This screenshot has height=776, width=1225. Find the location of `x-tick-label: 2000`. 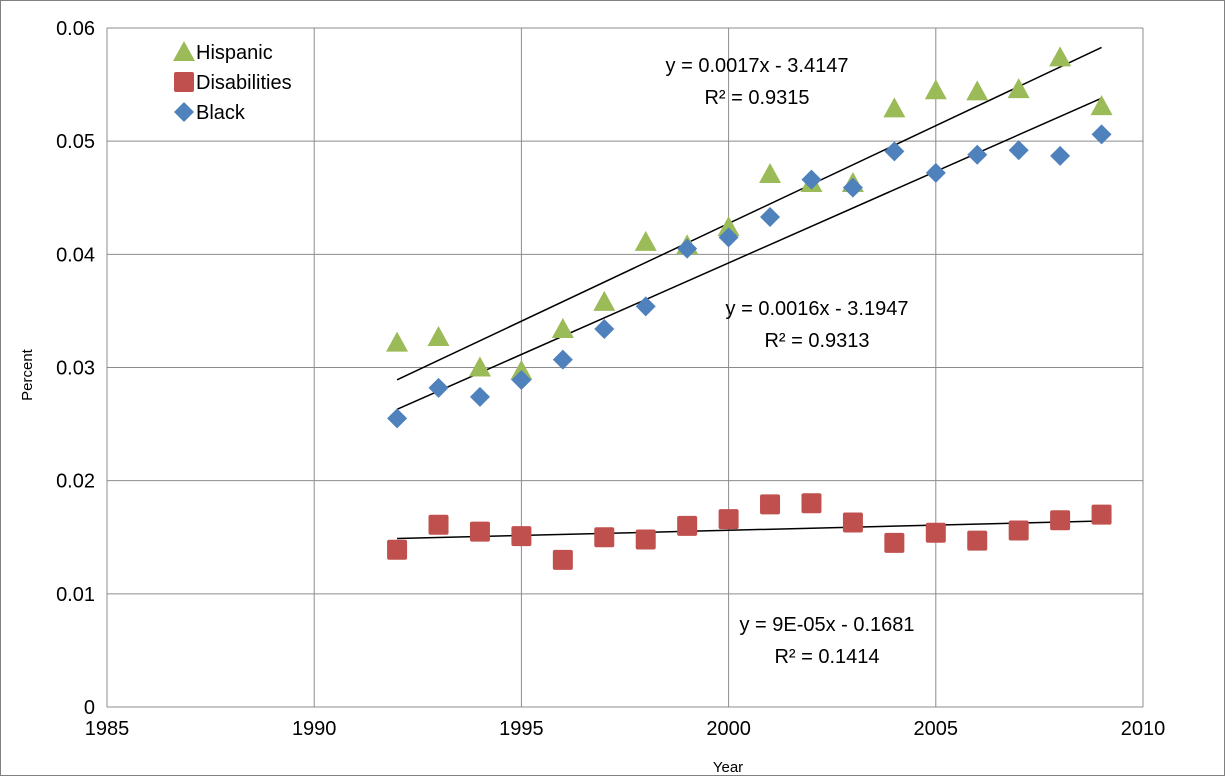

x-tick-label: 2000 is located at coordinates (728, 729).